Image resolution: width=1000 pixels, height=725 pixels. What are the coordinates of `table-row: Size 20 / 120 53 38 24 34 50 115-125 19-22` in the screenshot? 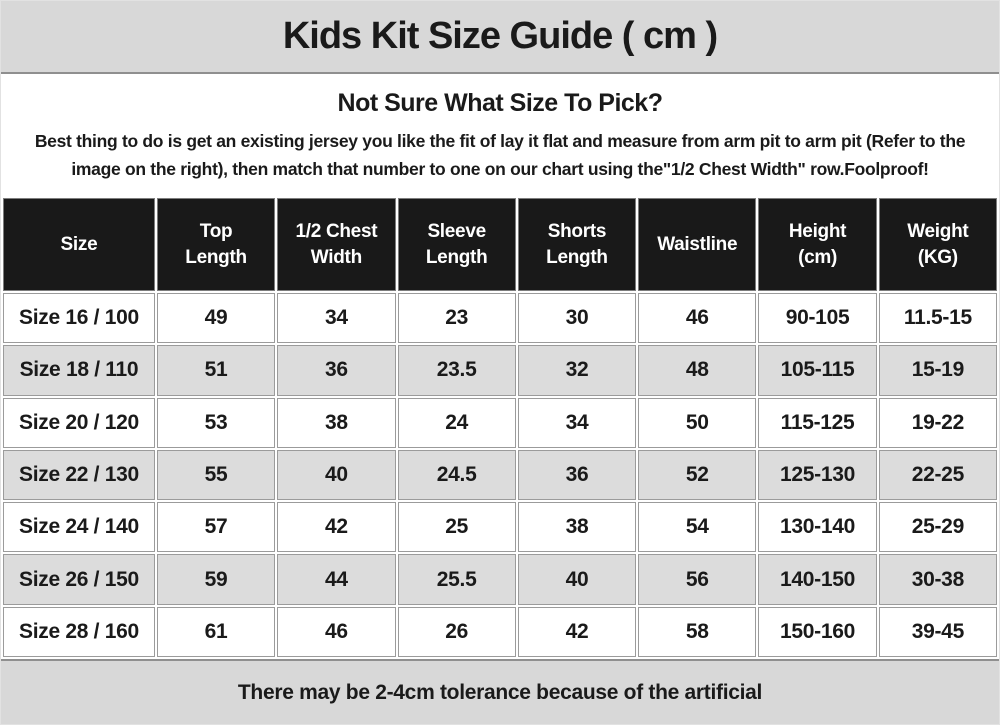 It's located at (500, 422).